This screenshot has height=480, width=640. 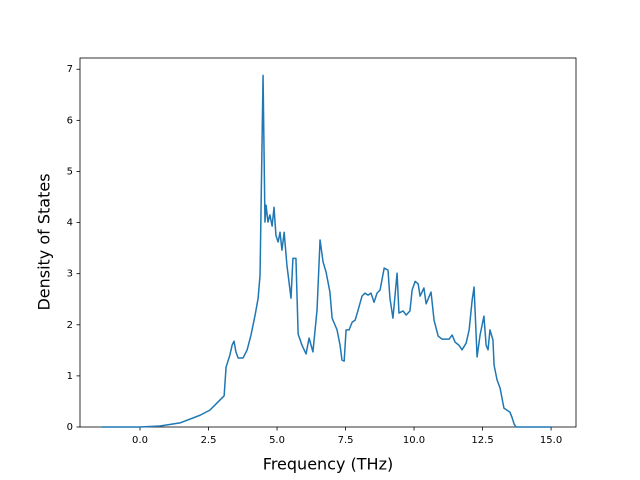 What do you see at coordinates (70, 427) in the screenshot?
I see `y-tick-label: 0` at bounding box center [70, 427].